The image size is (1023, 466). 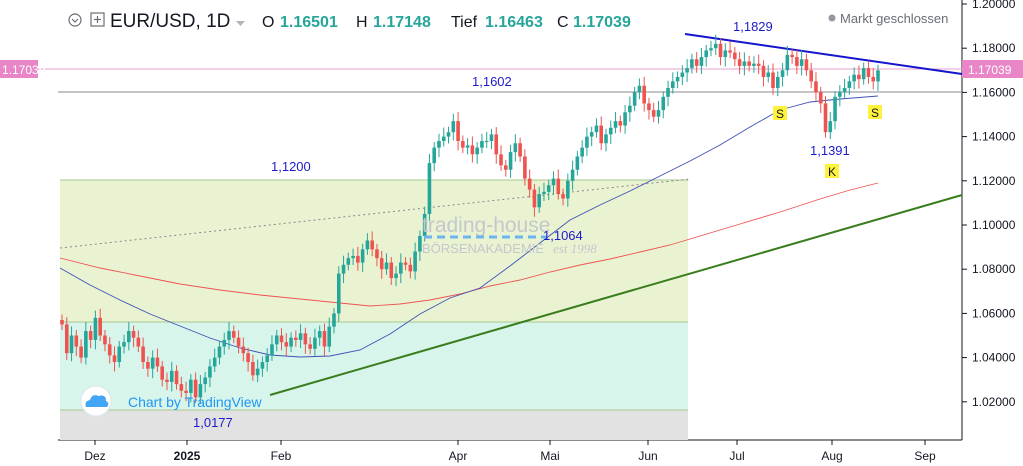 What do you see at coordinates (75, 20) in the screenshot?
I see `collapse-legend-icon` at bounding box center [75, 20].